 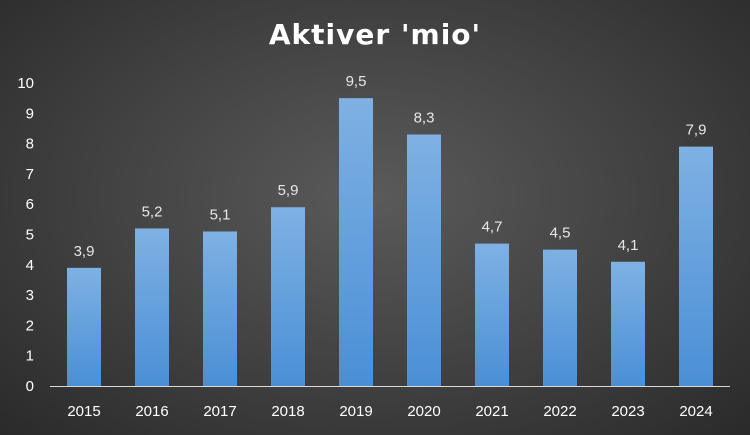 I want to click on data-label: 9,5, so click(x=356, y=81).